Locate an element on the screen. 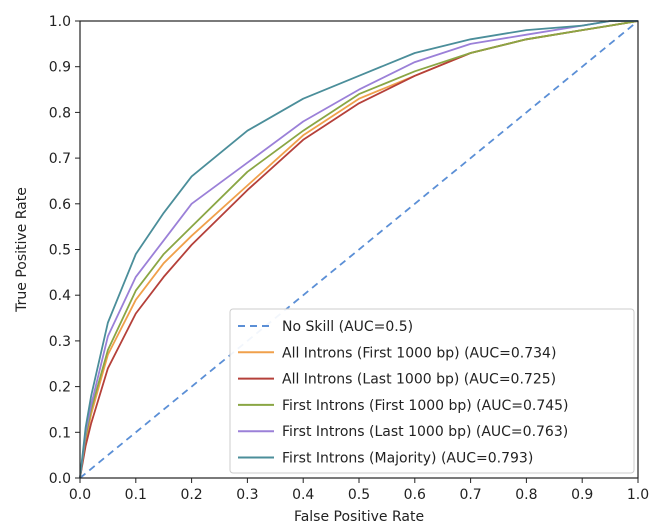 The image size is (665, 529). y-tick-label: 0.8 is located at coordinates (60, 113).